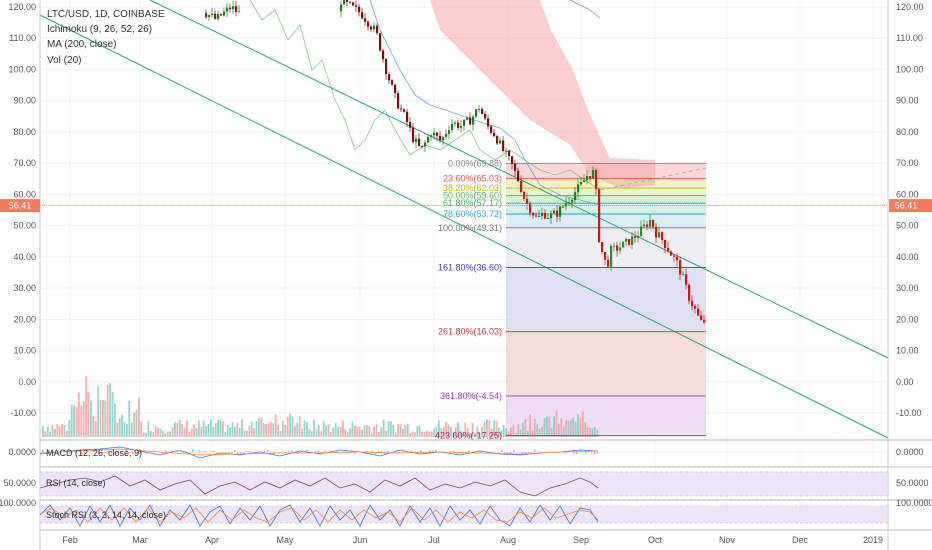 The width and height of the screenshot is (932, 550). Describe the element at coordinates (905, 382) in the screenshot. I see `price-tick-right: 0.00` at that location.